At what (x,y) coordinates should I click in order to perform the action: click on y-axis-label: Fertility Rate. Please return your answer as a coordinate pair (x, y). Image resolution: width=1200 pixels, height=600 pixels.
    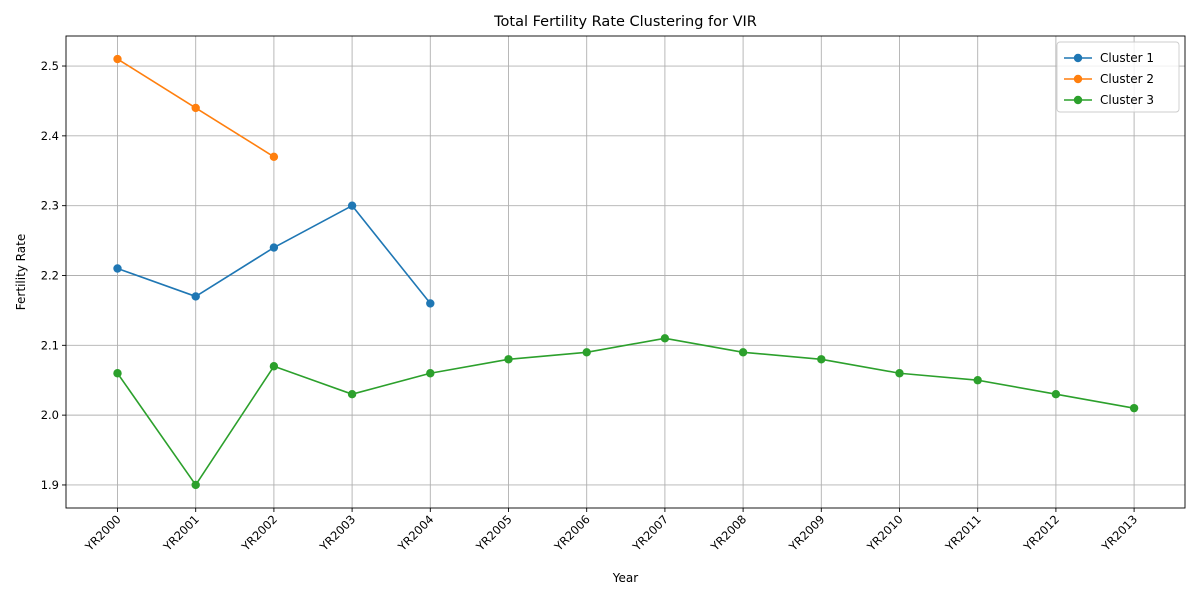
    Looking at the image, I should click on (21, 272).